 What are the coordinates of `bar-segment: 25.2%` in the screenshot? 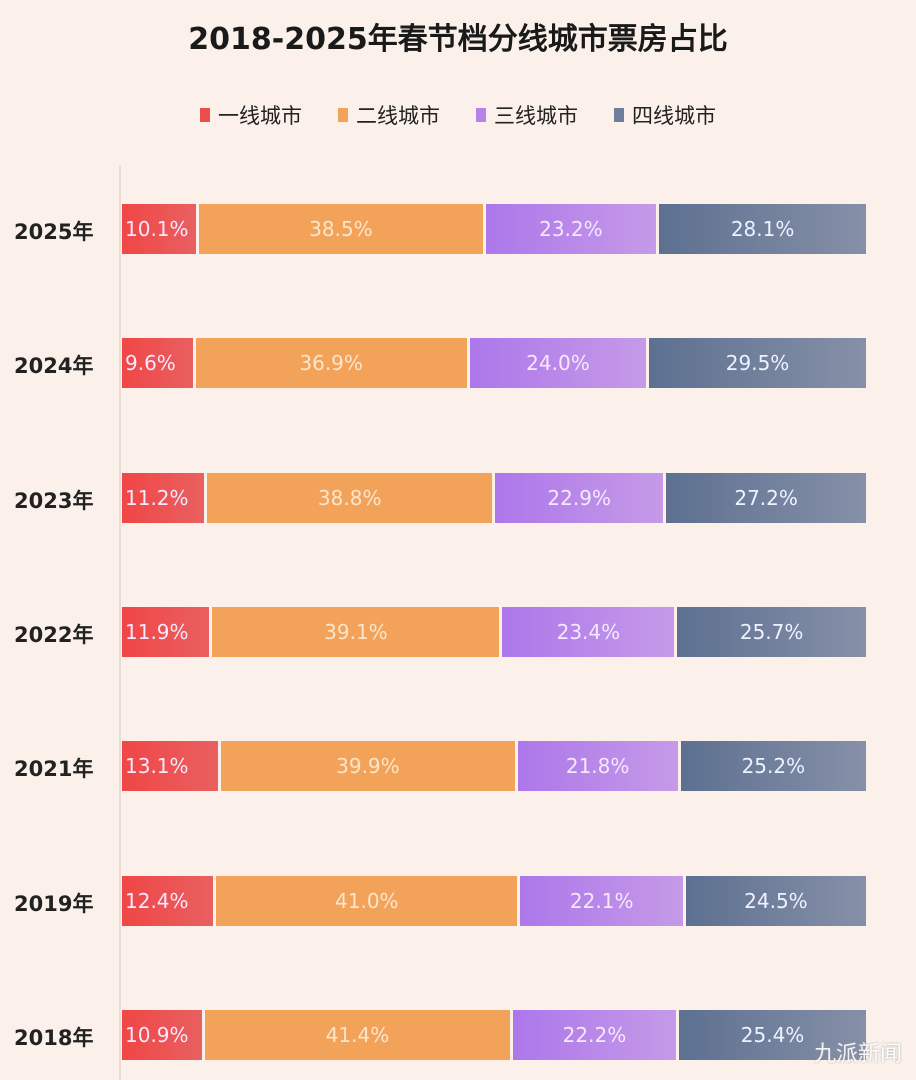 It's located at (773, 766).